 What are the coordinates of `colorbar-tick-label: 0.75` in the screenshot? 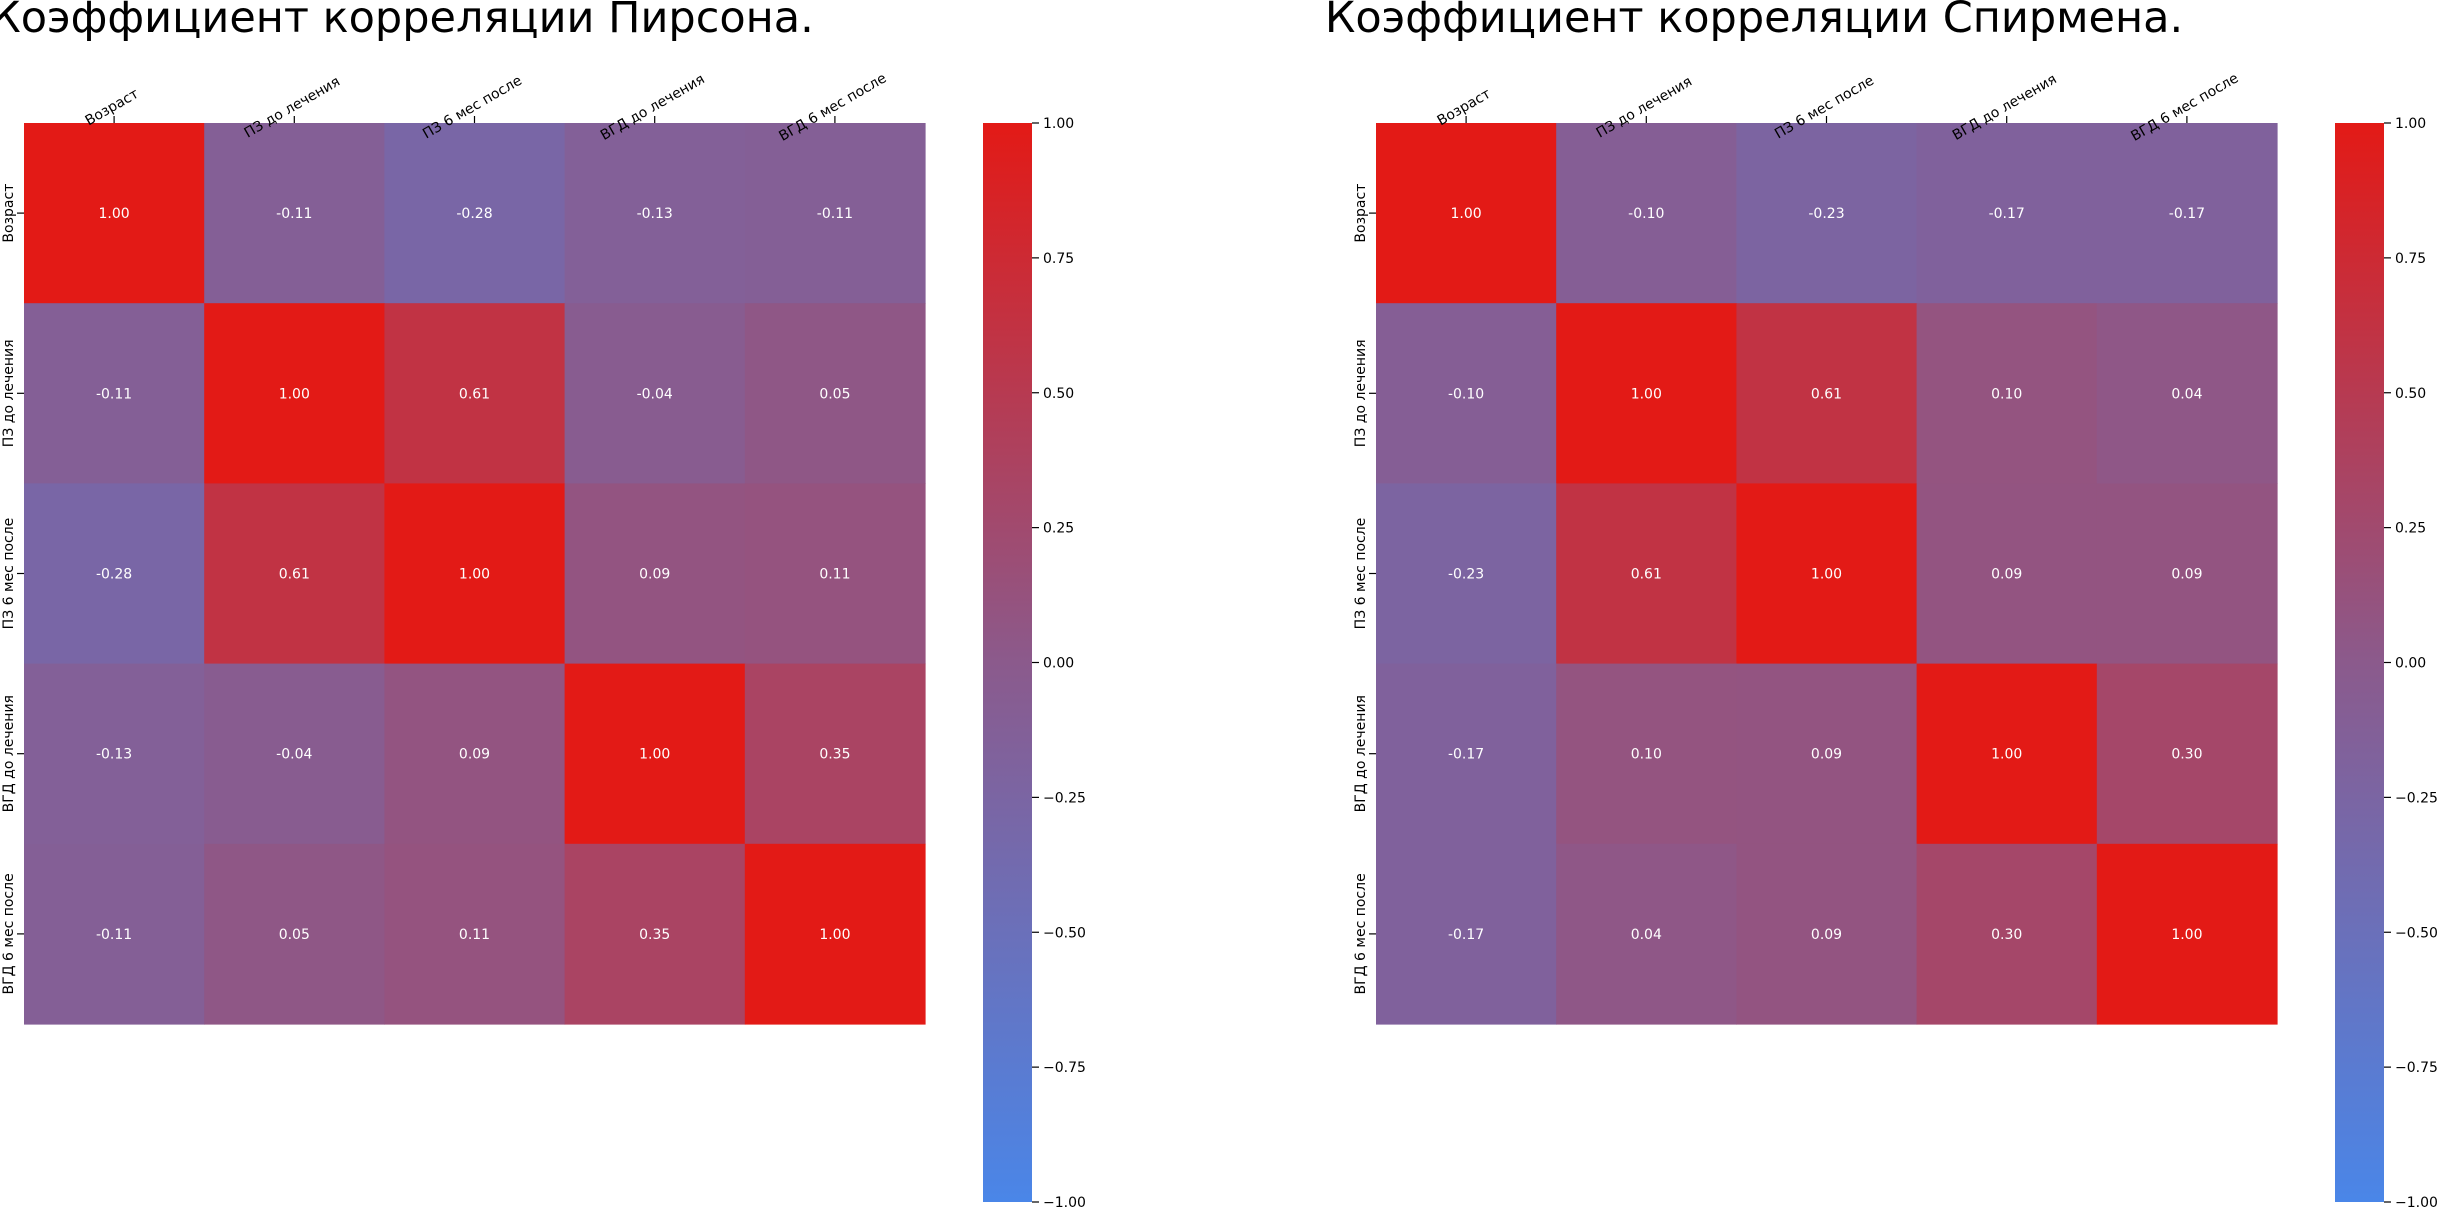 It's located at (1058, 259).